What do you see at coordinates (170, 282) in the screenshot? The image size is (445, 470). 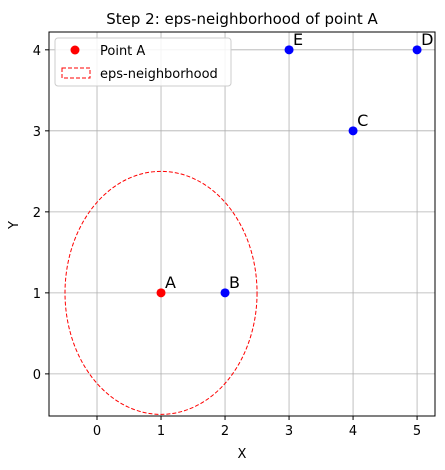 I see `point-a-label: A` at bounding box center [170, 282].